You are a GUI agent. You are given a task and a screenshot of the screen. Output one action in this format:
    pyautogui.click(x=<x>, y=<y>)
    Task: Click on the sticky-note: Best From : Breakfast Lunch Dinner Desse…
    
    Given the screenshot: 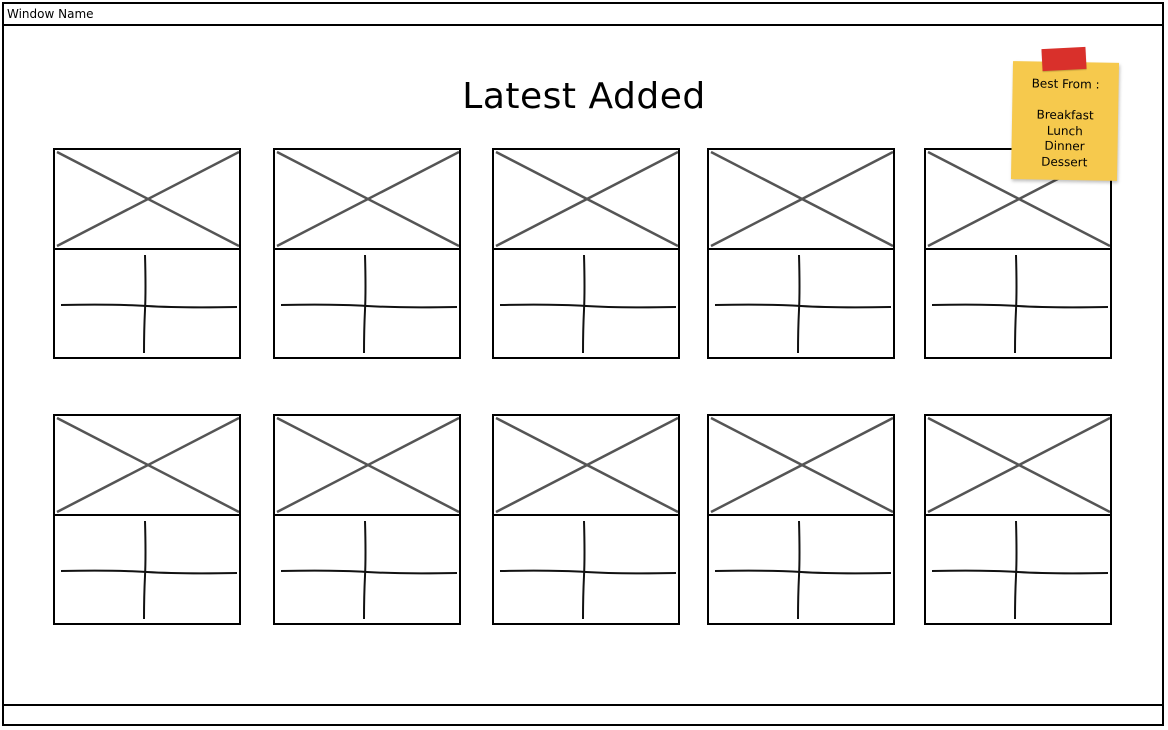 What is the action you would take?
    pyautogui.click(x=1065, y=121)
    